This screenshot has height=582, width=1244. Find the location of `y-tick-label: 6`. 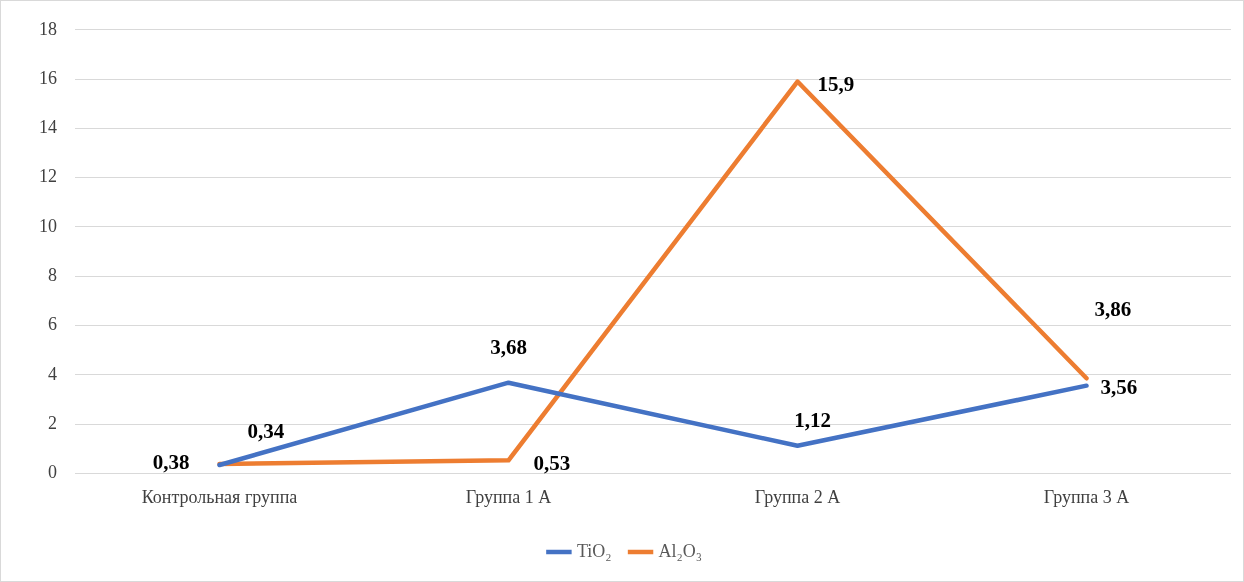

y-tick-label: 6 is located at coordinates (52, 324).